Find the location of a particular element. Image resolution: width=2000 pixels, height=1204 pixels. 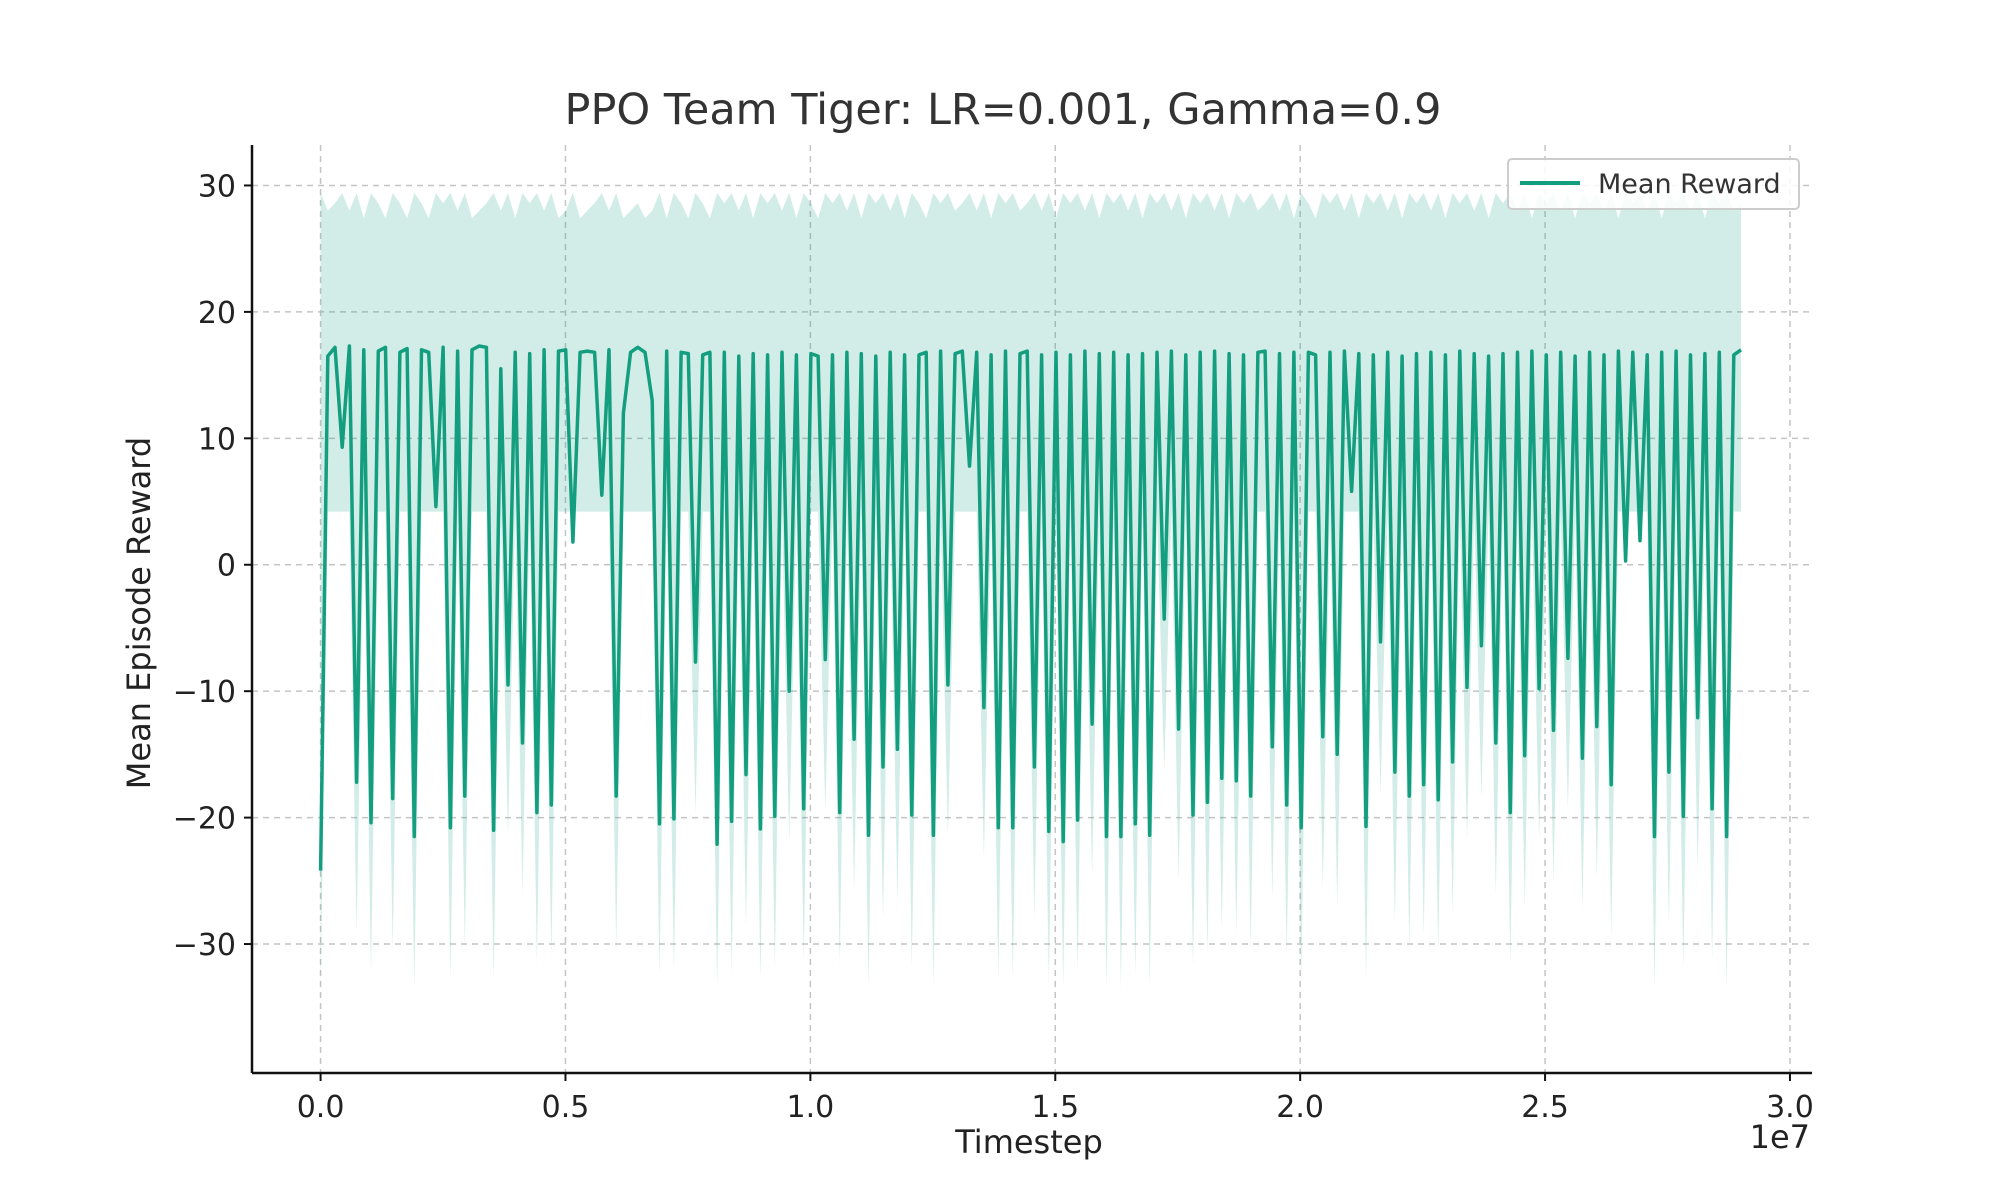

y-tick-label: 30 is located at coordinates (217, 186).